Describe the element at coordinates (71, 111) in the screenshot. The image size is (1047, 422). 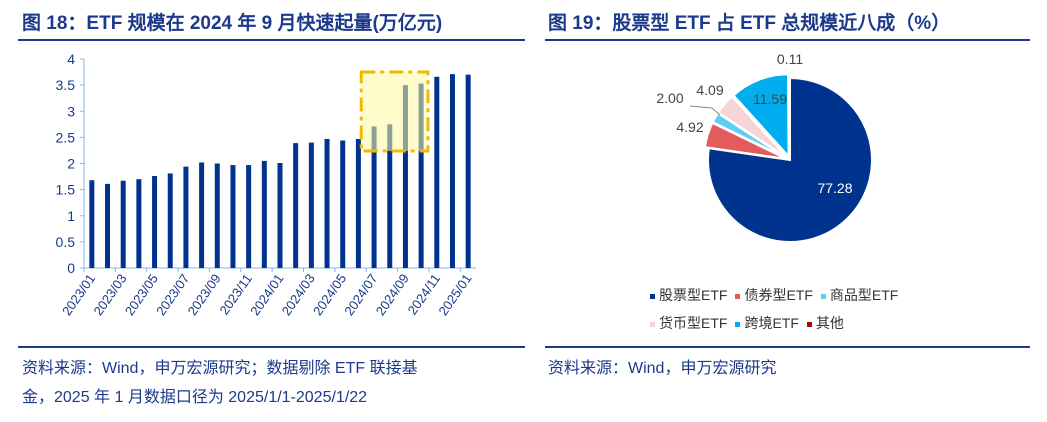
I see `y-tick-label: 3` at that location.